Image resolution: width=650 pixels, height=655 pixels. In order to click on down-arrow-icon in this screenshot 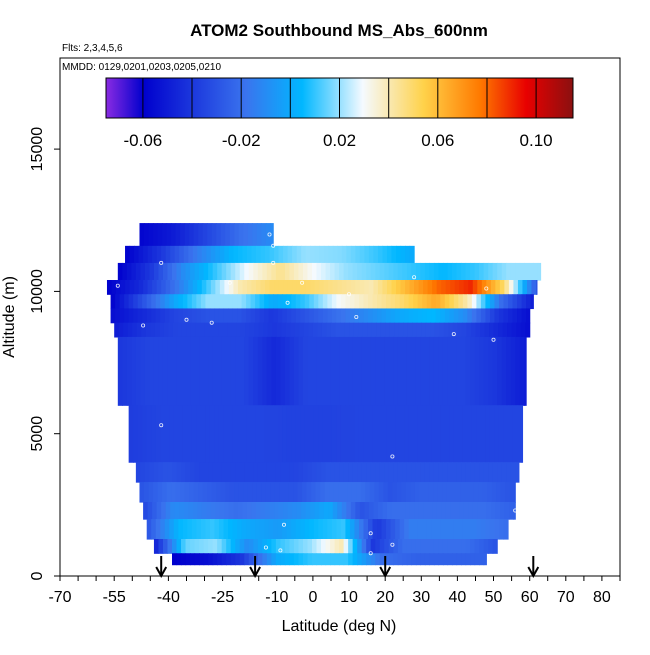, I will do `click(161, 567)`.